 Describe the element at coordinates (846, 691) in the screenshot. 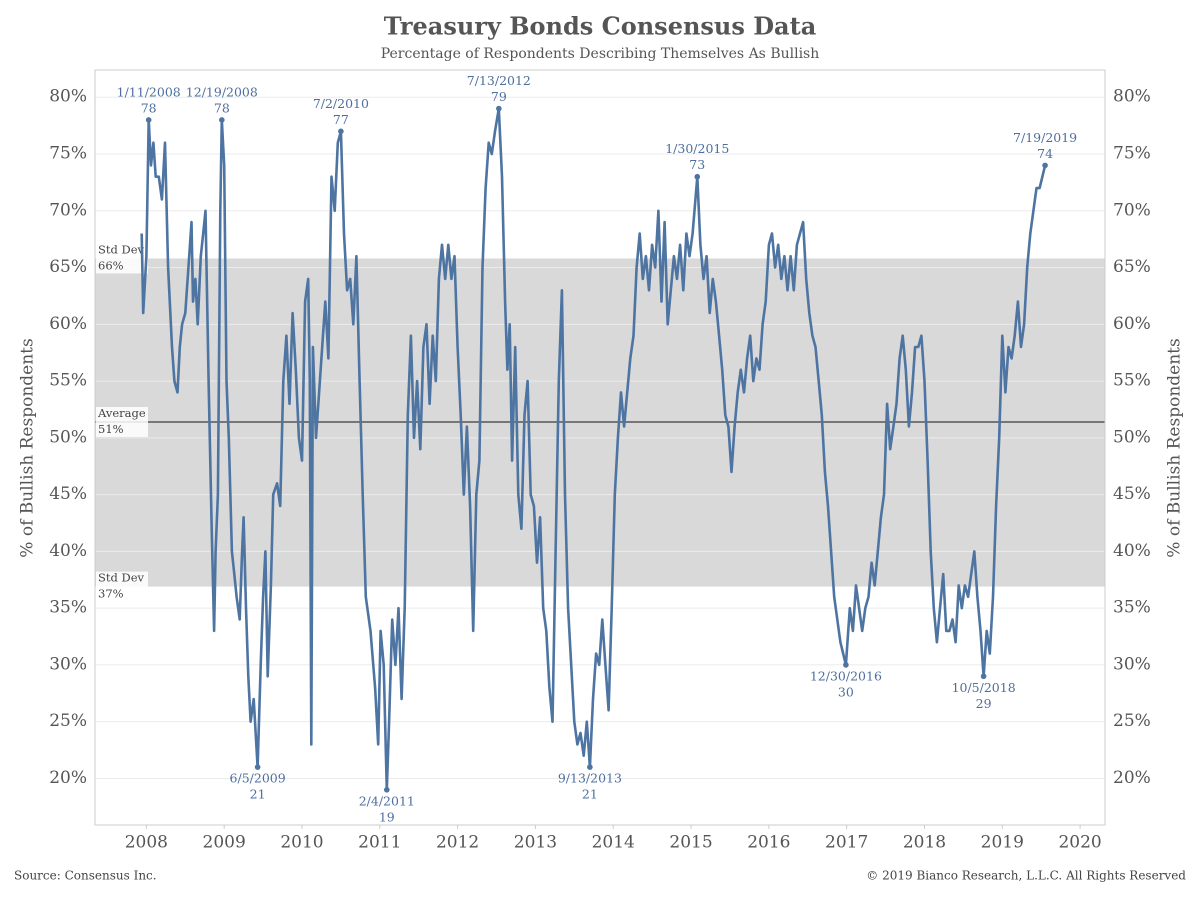

I see `annotation-value: 30` at that location.